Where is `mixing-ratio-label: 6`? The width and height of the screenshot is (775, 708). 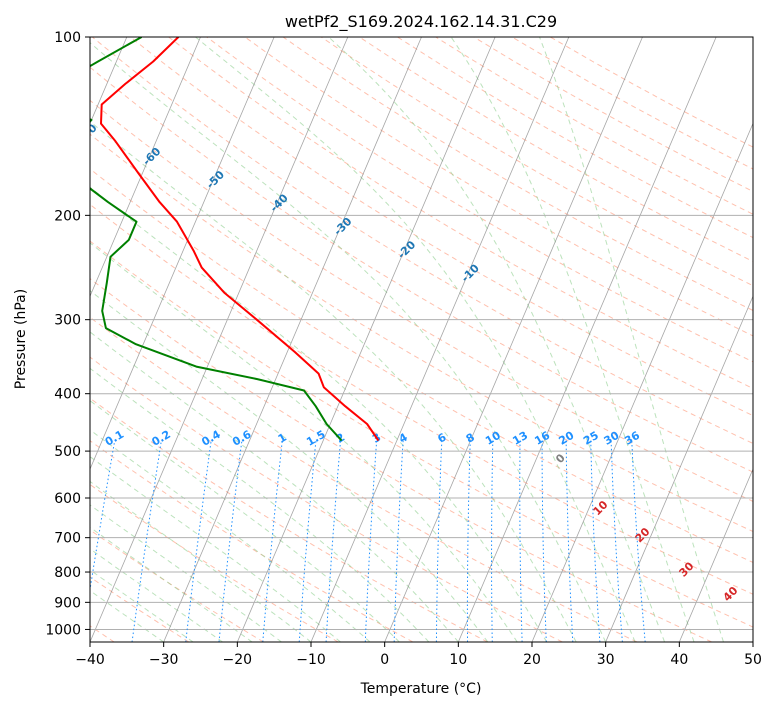 mixing-ratio-label: 6 is located at coordinates (441, 438).